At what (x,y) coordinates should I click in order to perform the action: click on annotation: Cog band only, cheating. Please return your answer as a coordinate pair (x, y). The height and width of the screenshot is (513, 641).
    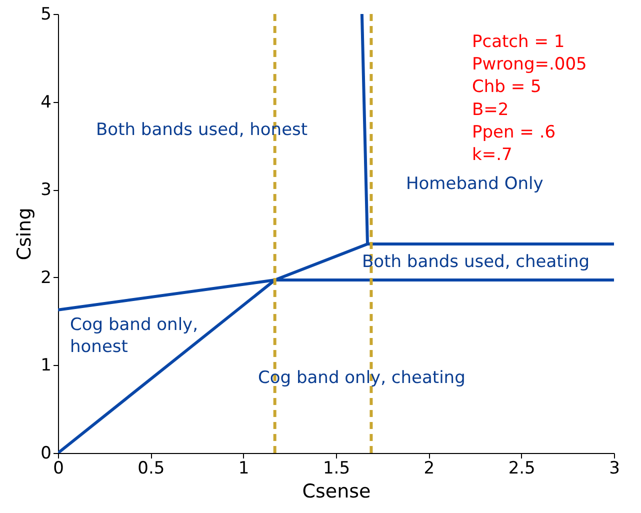
    Looking at the image, I should click on (362, 378).